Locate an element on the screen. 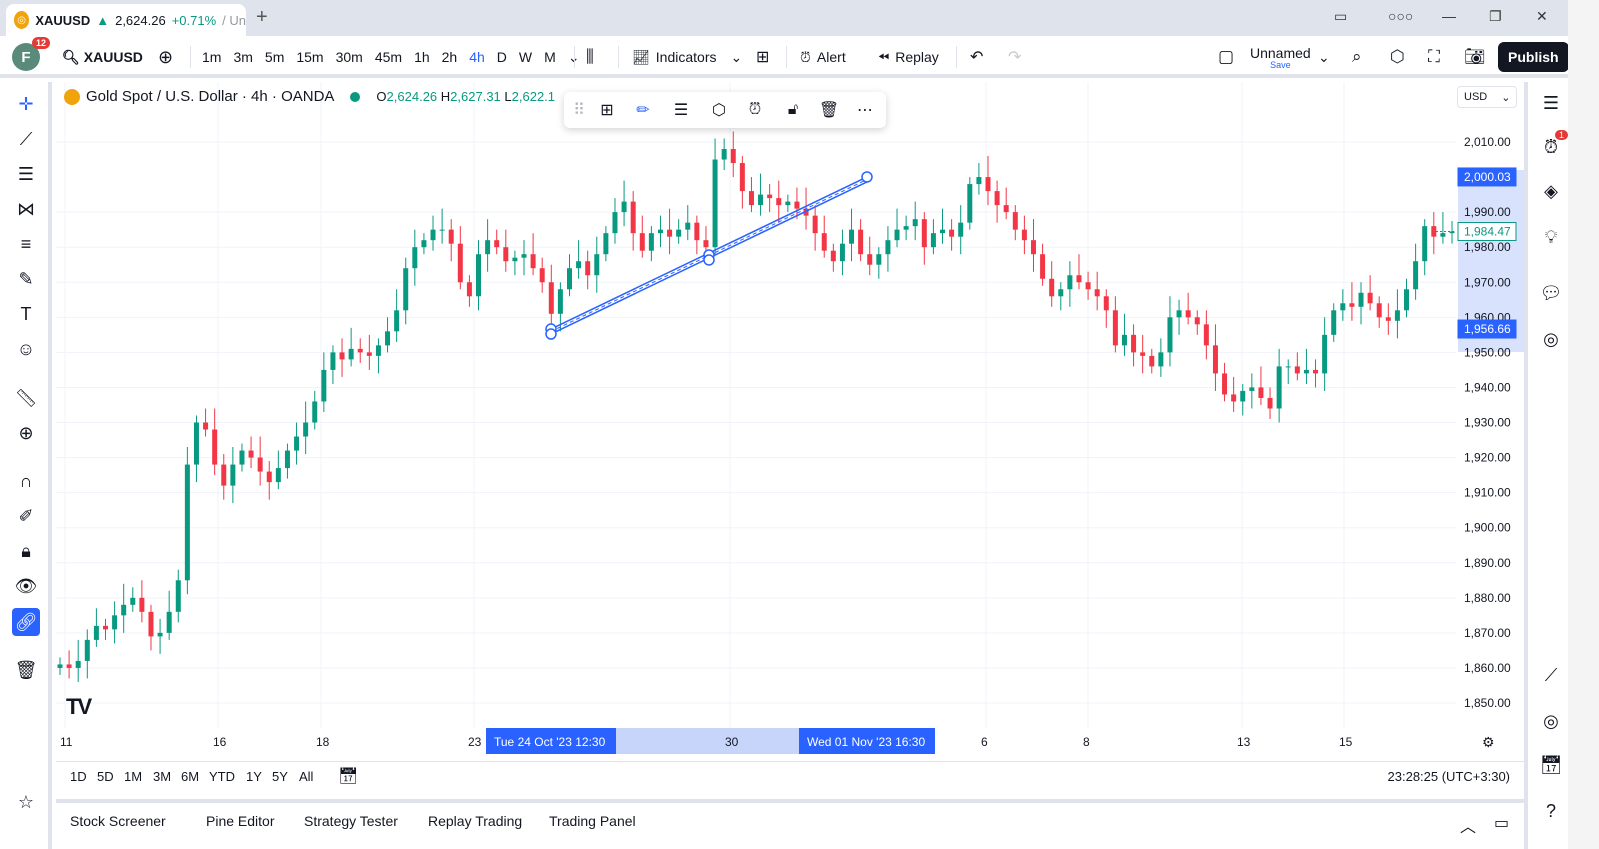 Image resolution: width=1599 pixels, height=849 pixels. layout-name-button: Unnamed Save is located at coordinates (1280, 57).